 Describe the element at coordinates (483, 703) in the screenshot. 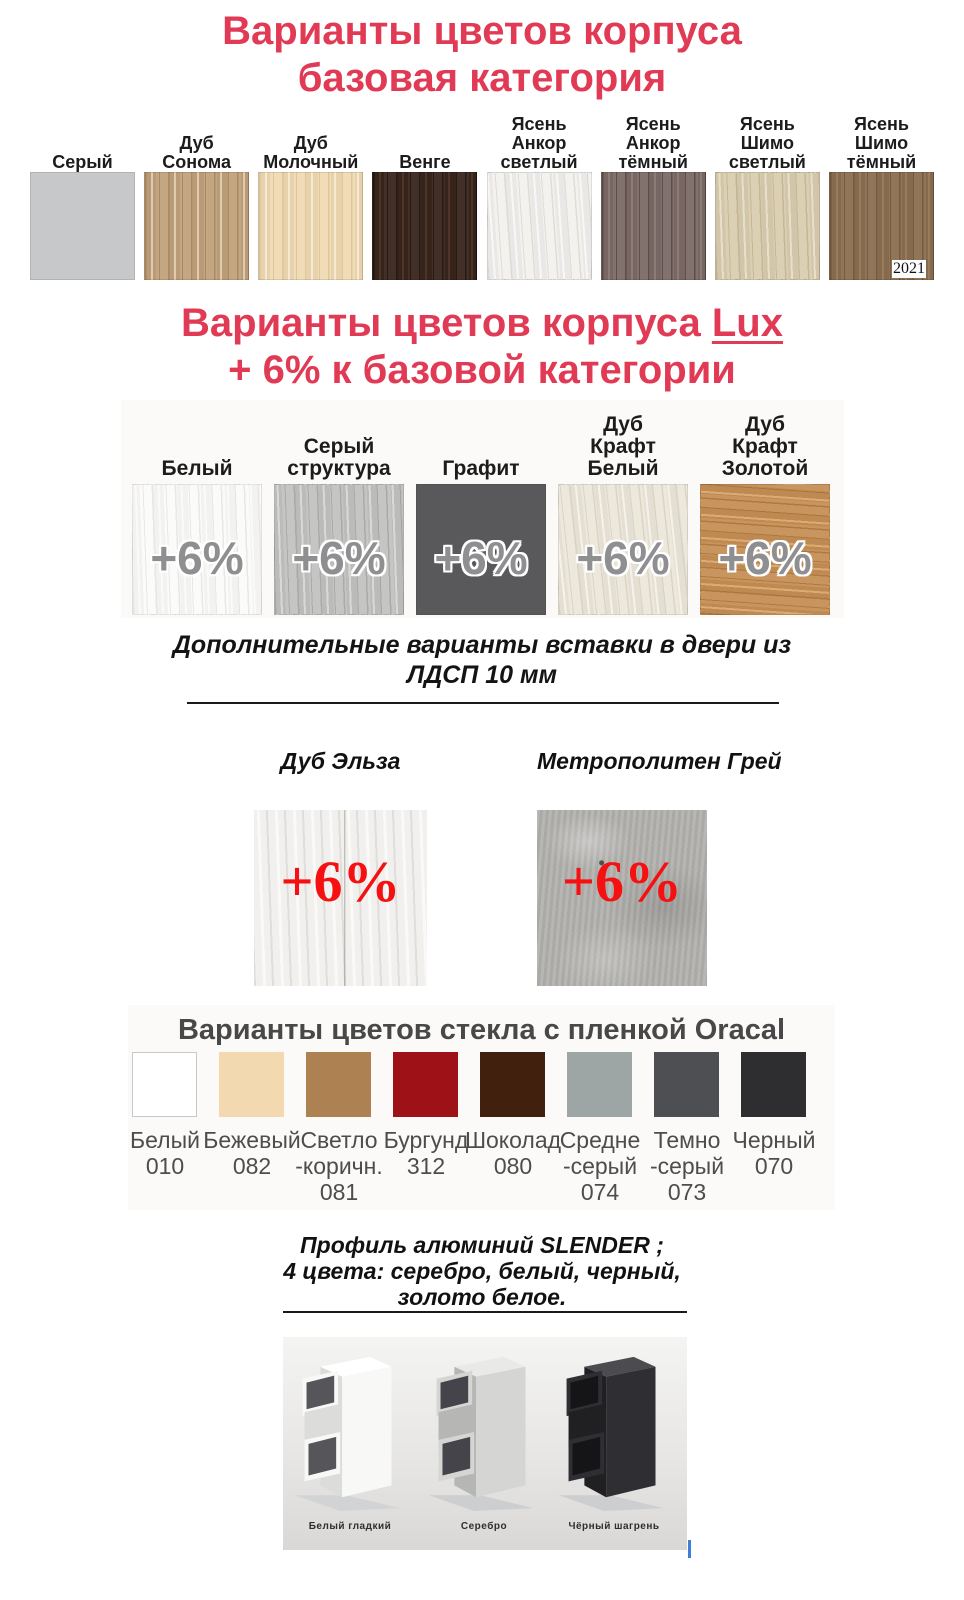

I see `inserts-divider` at that location.